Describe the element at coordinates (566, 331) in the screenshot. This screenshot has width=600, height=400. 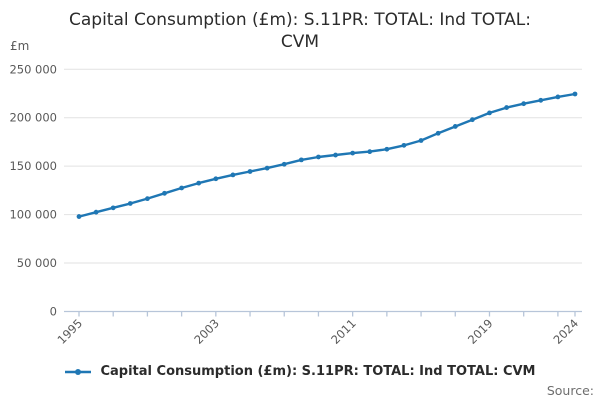
I see `x-tick-label: 2024` at that location.